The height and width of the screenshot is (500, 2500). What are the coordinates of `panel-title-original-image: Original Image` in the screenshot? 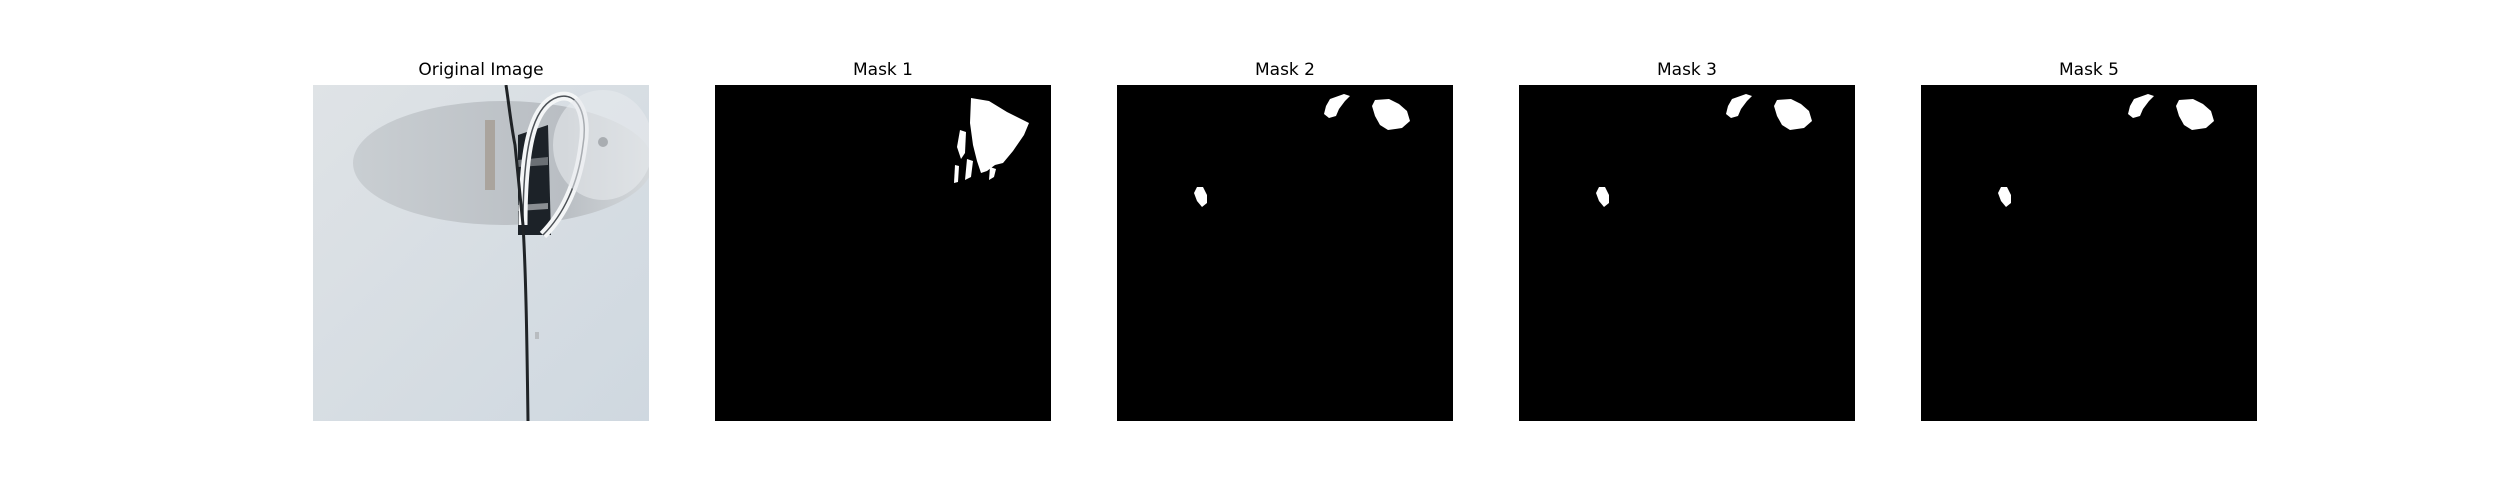 It's located at (481, 70).